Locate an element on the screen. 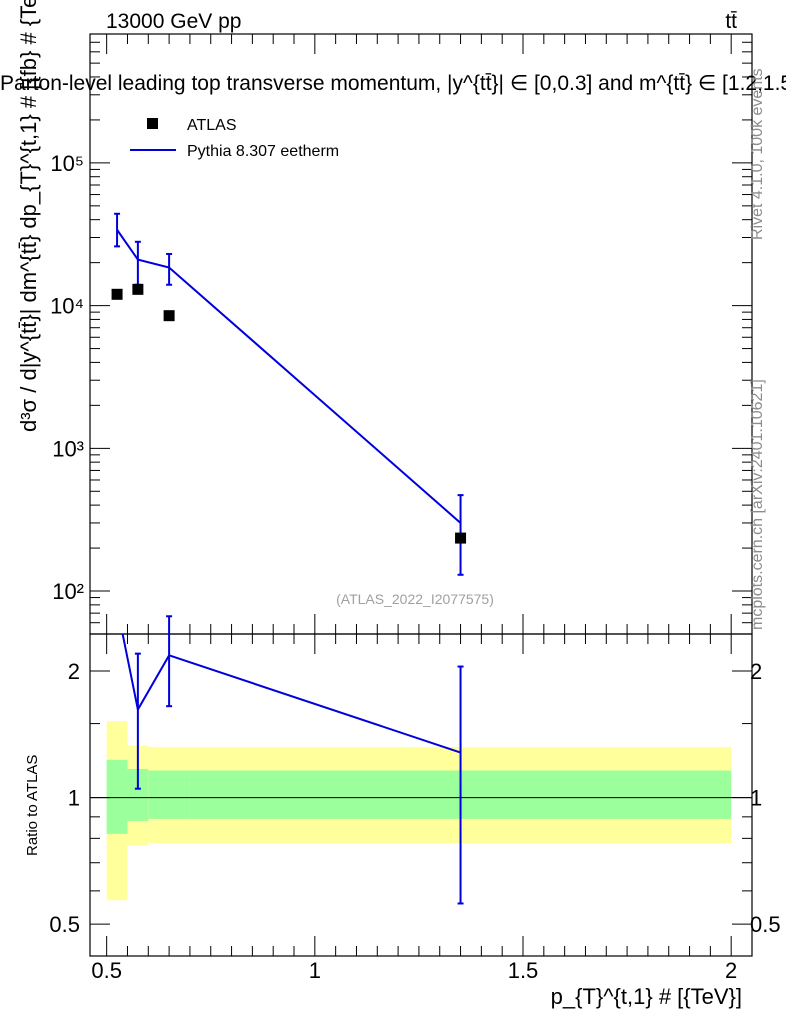 The image size is (786, 1024). x-tick-label: 1 is located at coordinates (315, 970).